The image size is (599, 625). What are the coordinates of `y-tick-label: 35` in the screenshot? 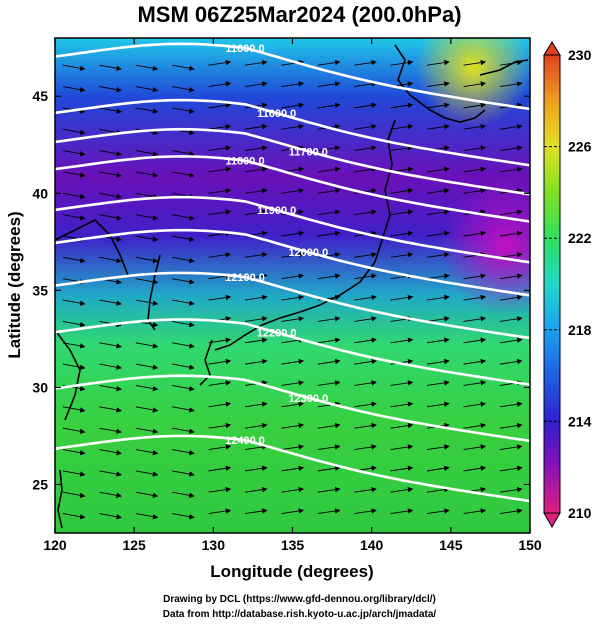 It's located at (40, 290).